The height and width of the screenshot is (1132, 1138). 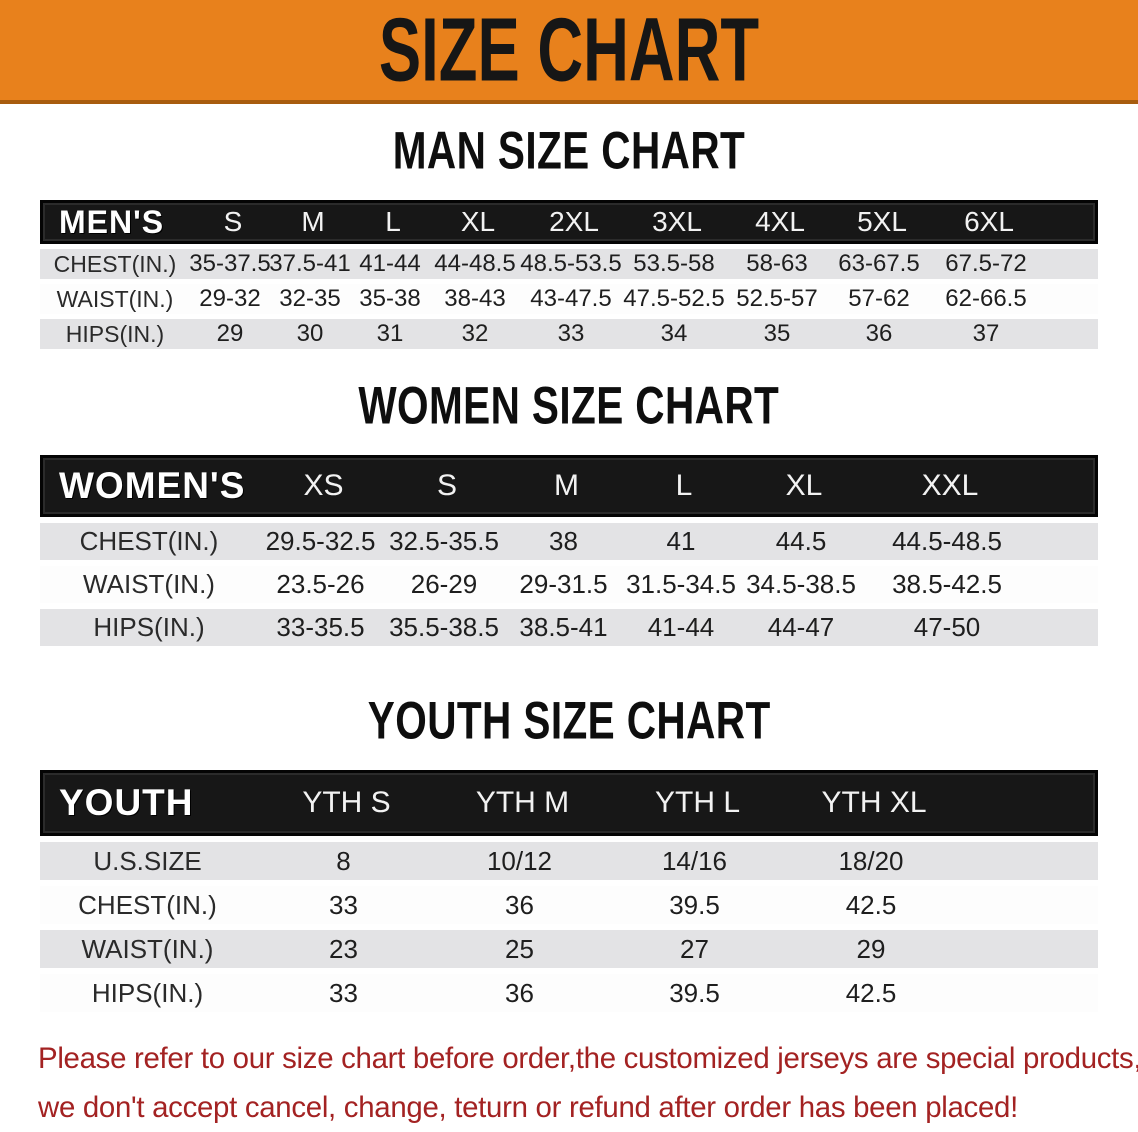 I want to click on youth-section-heading: YOUTH SIZE CHART, so click(x=569, y=721).